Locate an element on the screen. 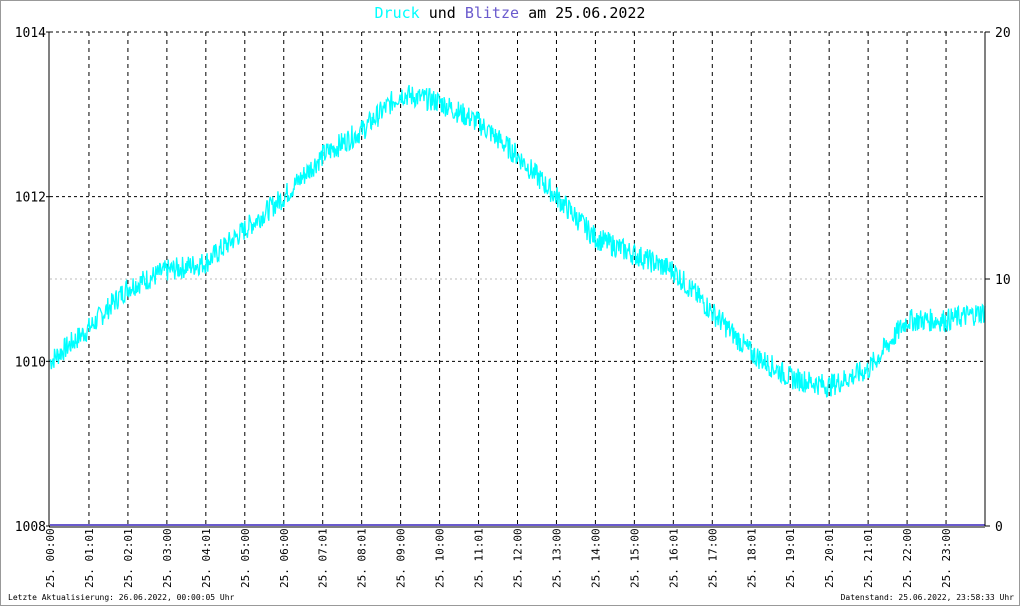  x-tick-label: 25. 00:00 is located at coordinates (50, 558).